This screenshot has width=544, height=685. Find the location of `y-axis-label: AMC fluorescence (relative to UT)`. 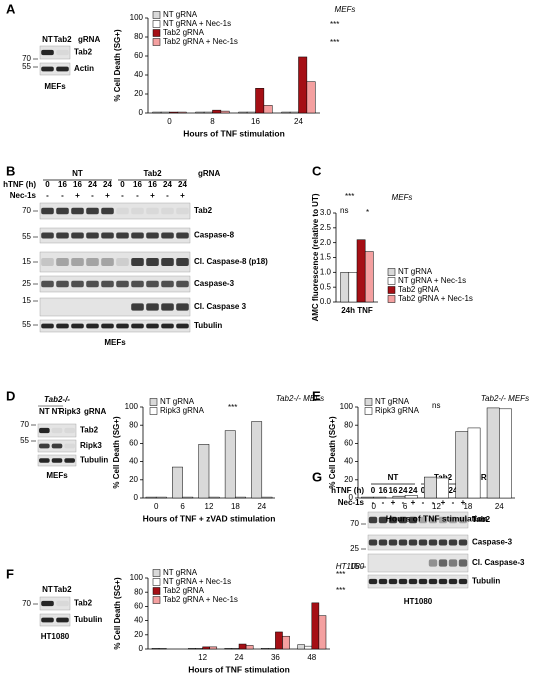

y-axis-label: AMC fluorescence (relative to UT) is located at coordinates (315, 257).